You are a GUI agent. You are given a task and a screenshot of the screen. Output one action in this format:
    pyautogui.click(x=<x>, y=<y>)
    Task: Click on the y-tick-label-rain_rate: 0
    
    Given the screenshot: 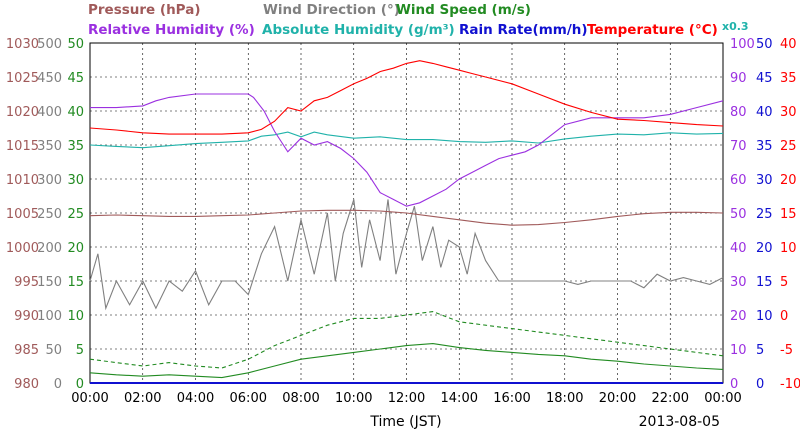 What is the action you would take?
    pyautogui.click(x=760, y=384)
    